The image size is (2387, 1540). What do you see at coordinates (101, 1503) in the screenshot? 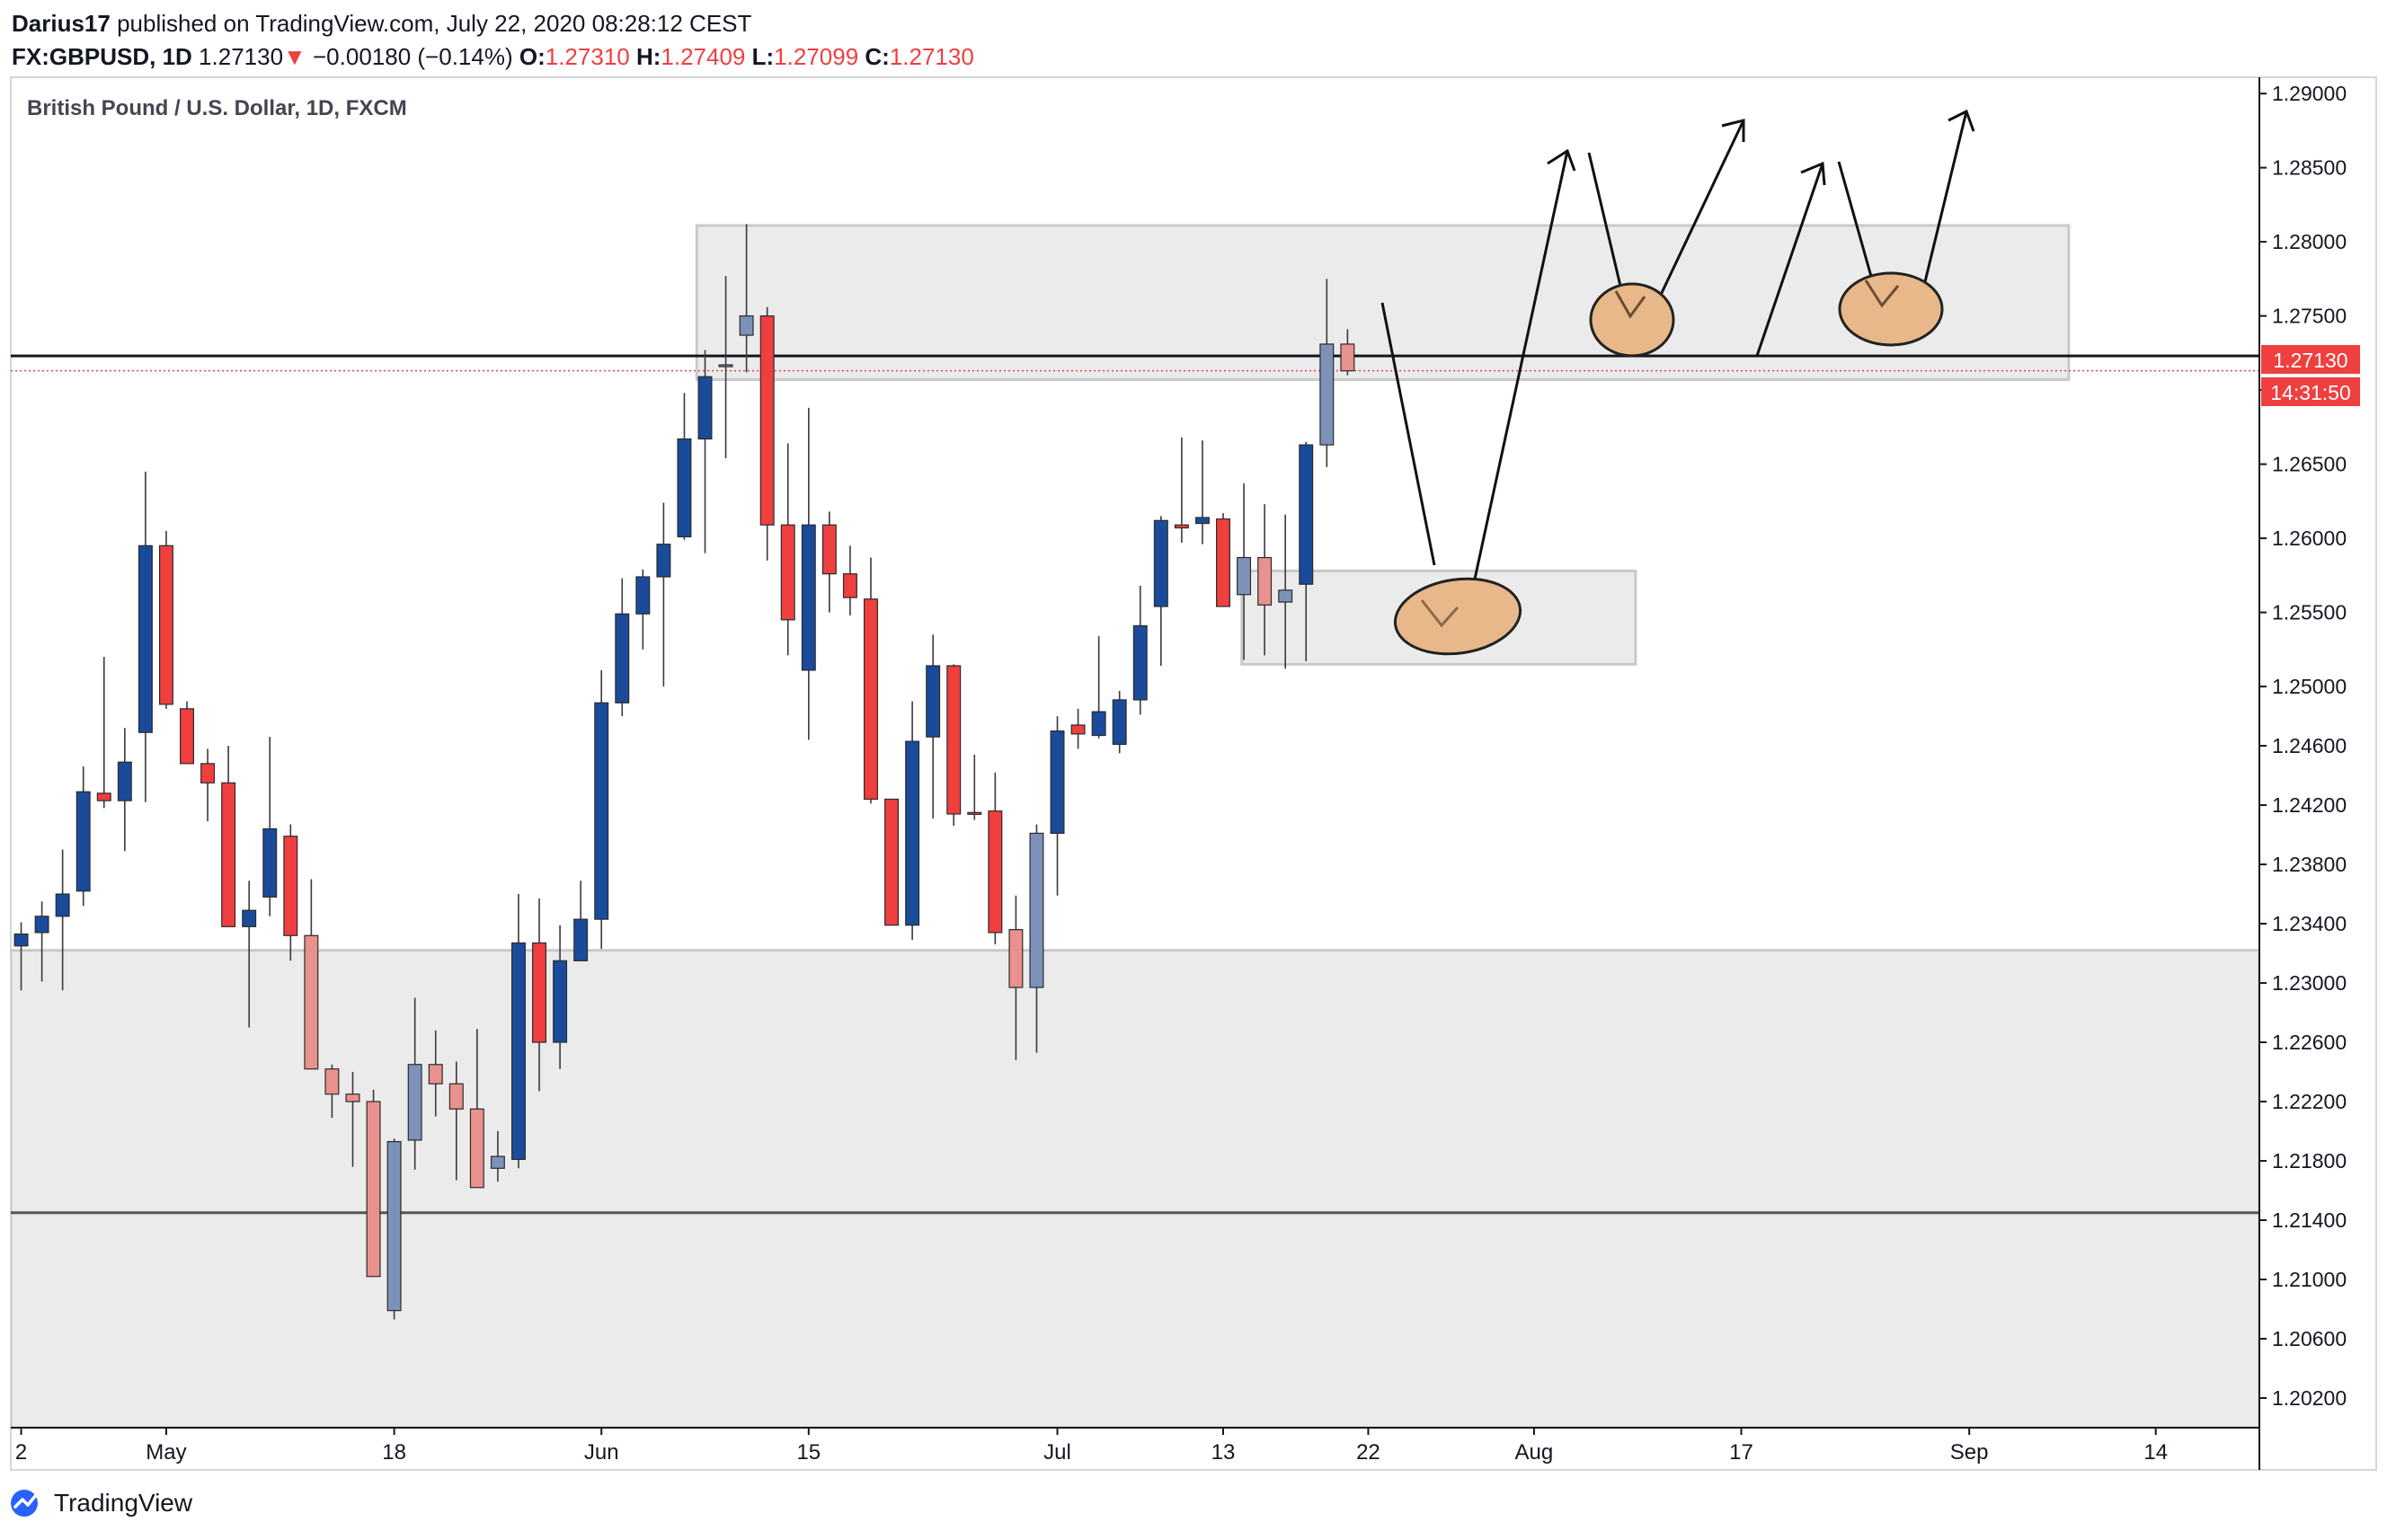
I see `tradingview-logo: TradingView` at bounding box center [101, 1503].